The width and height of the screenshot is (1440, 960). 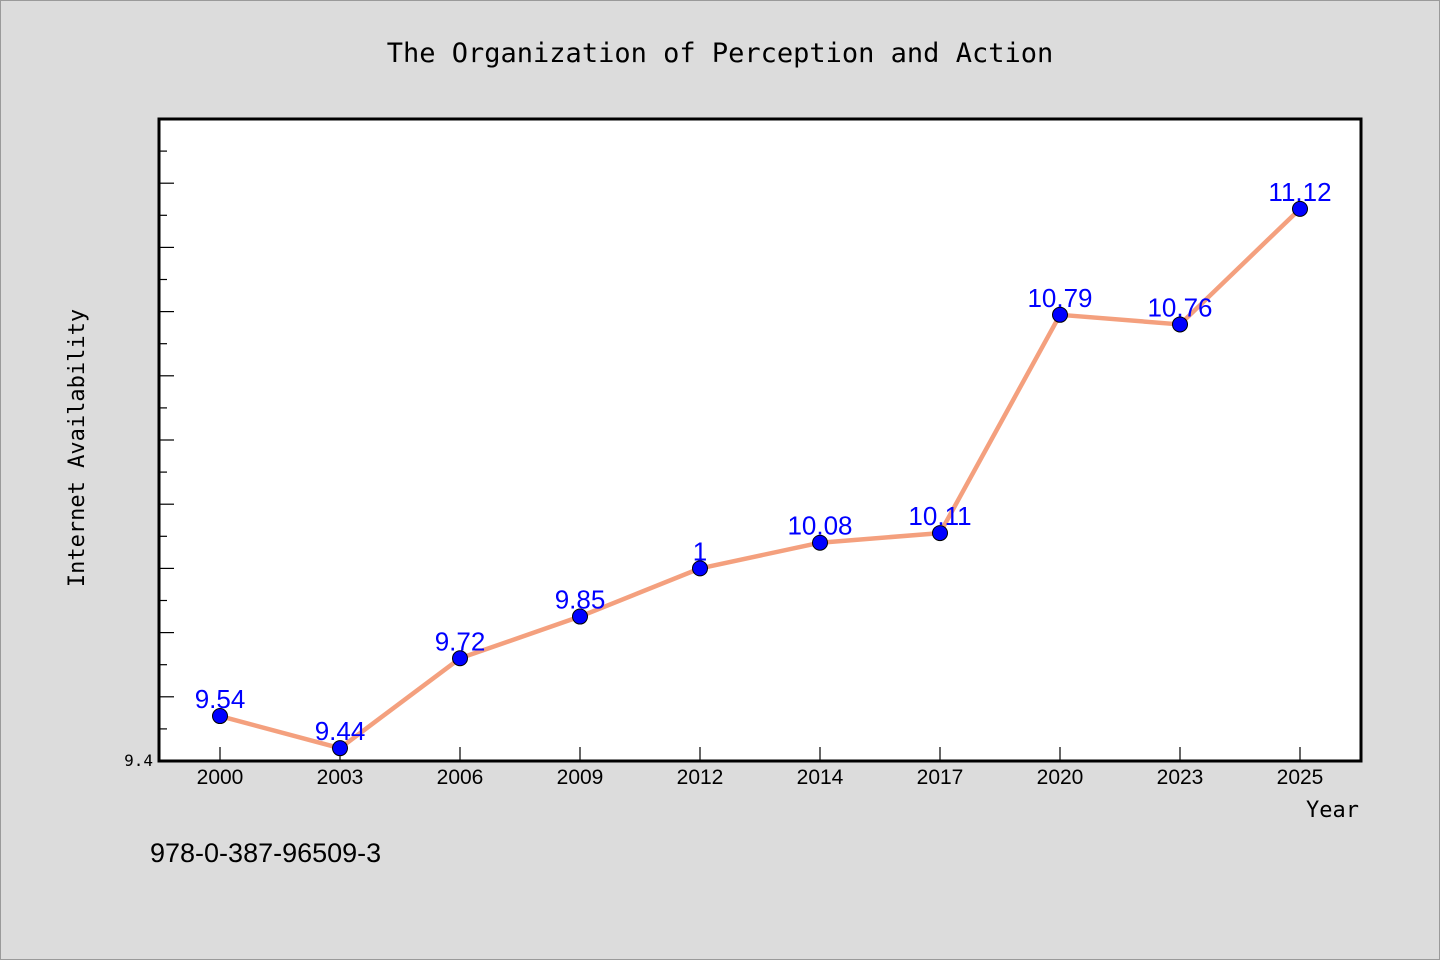 I want to click on x-axis-tick-label: 2020, so click(x=1060, y=777).